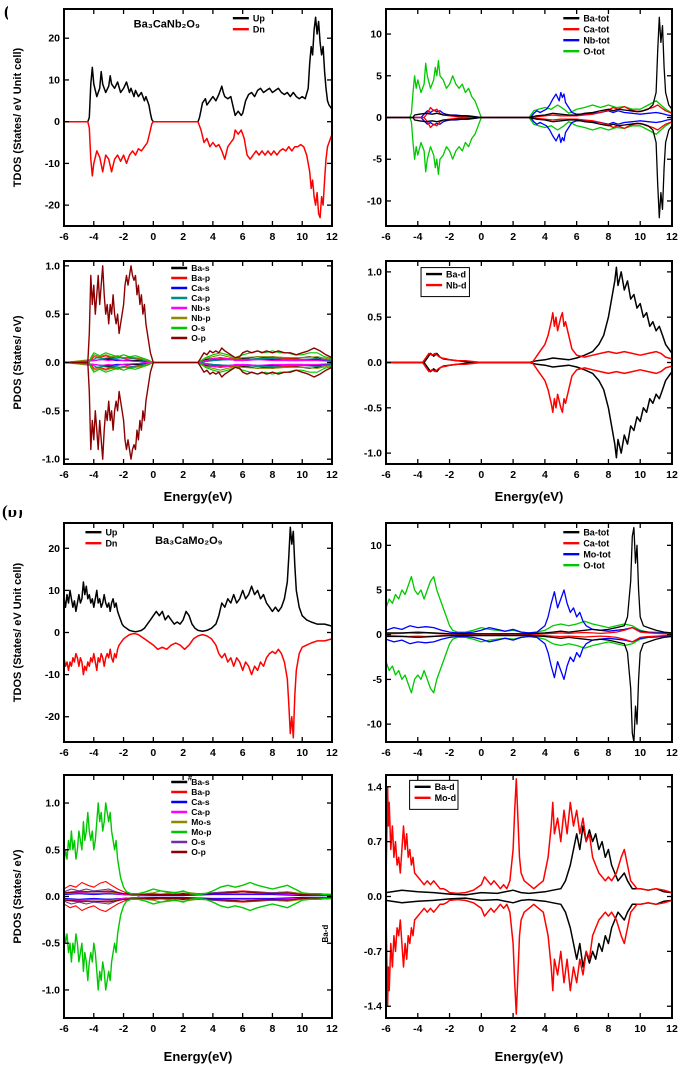  Describe the element at coordinates (259, 29) in the screenshot. I see `svg-text: Dn` at that location.